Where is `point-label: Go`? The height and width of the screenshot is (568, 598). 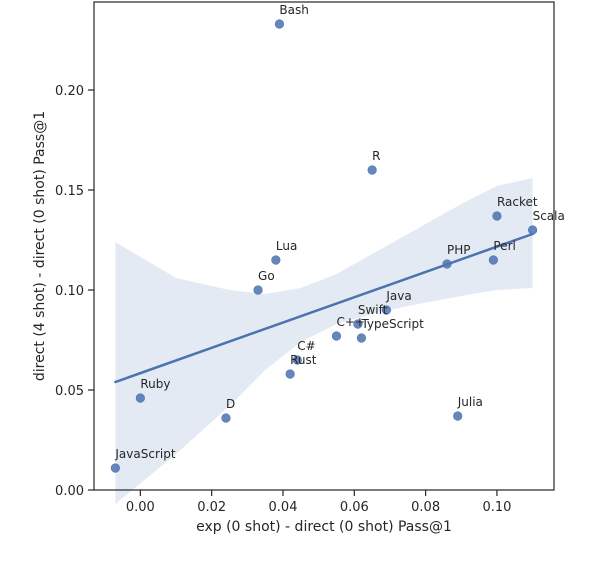
point-label: Go is located at coordinates (266, 276).